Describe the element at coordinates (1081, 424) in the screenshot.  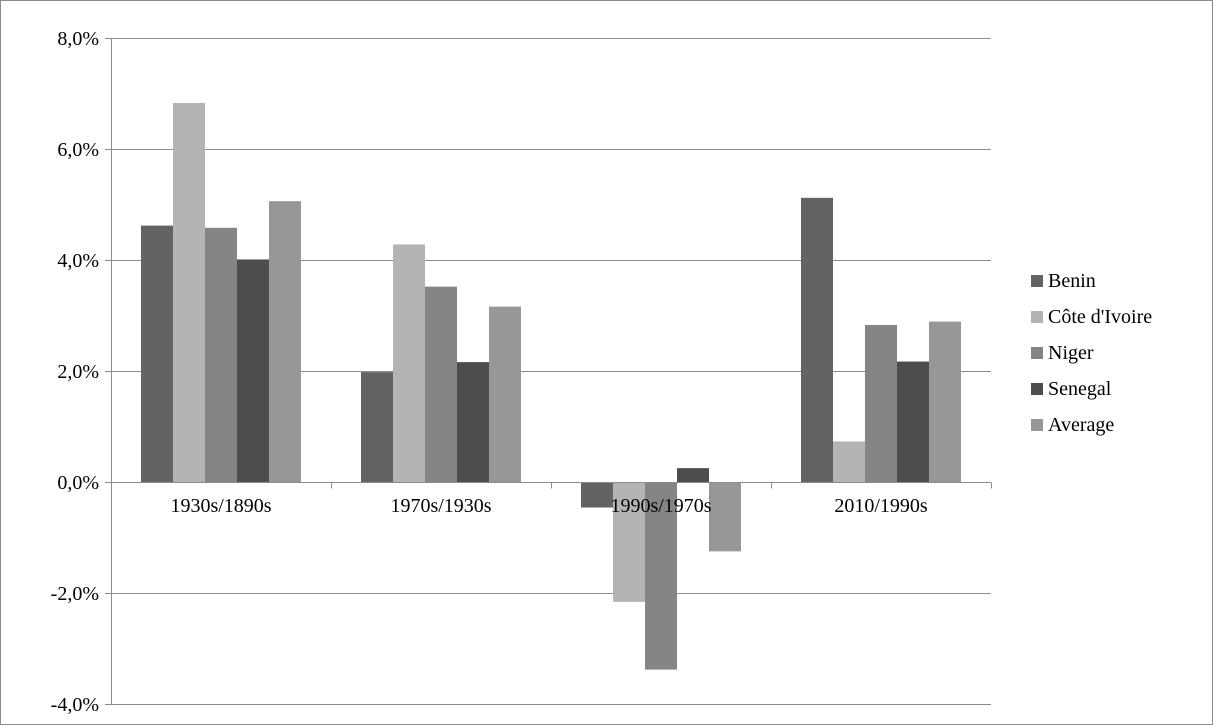
I see `legend-label: Average` at that location.